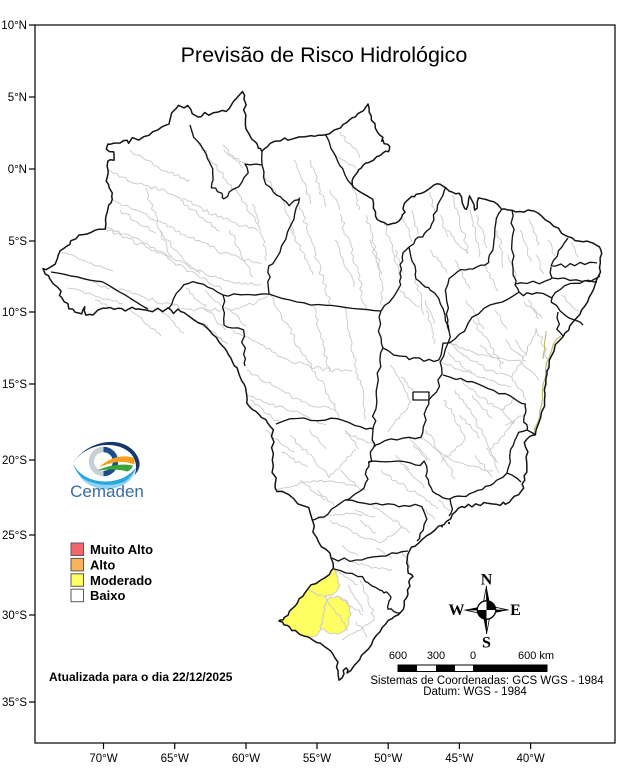 The width and height of the screenshot is (626, 773). What do you see at coordinates (317, 759) in the screenshot?
I see `svg-text: 55°W` at bounding box center [317, 759].